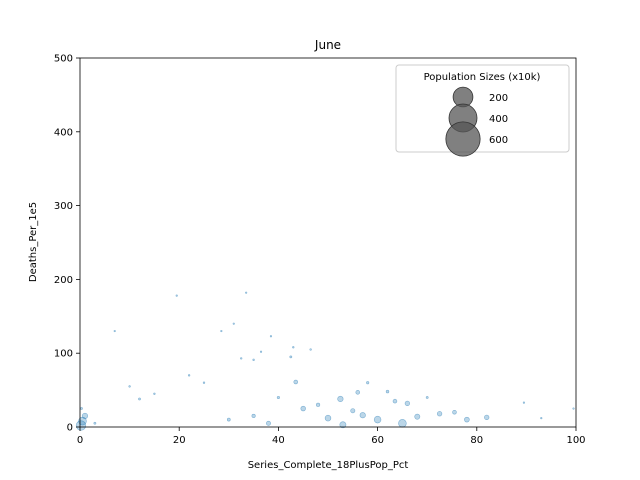 The width and height of the screenshot is (640, 480). Describe the element at coordinates (482, 77) in the screenshot. I see `legend-title: Population Sizes (x10k)` at that location.